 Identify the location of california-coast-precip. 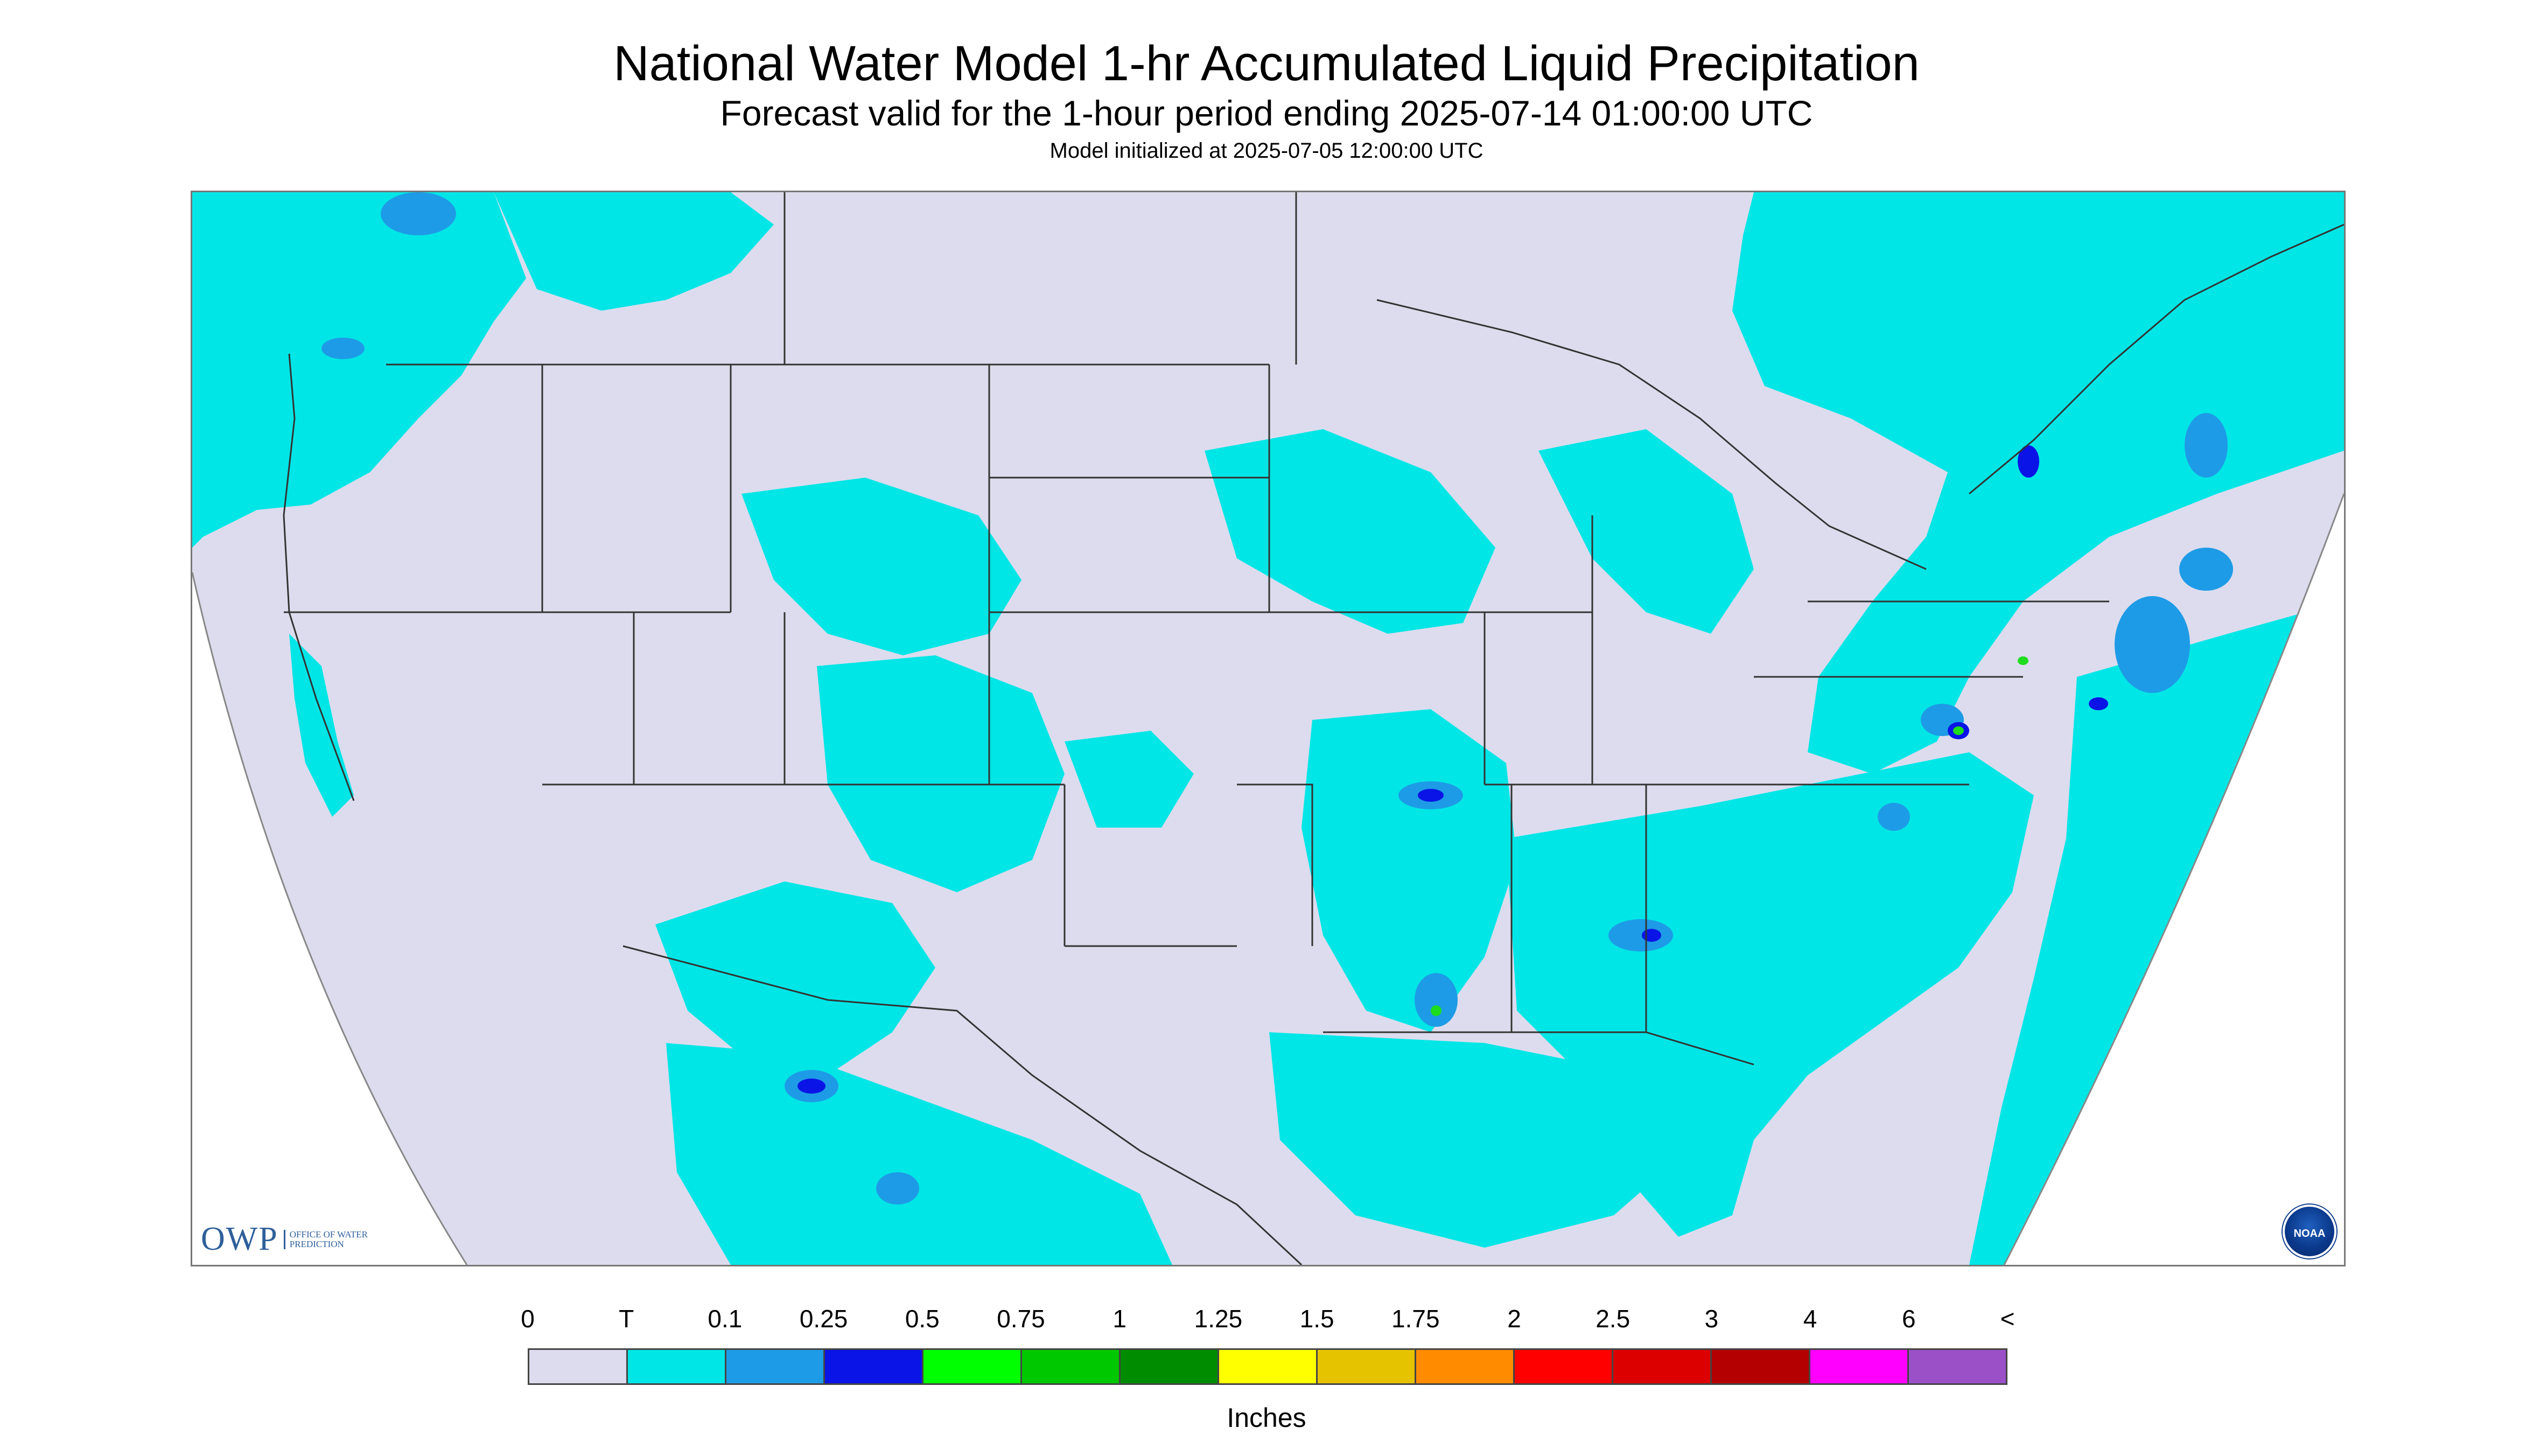
(322, 725).